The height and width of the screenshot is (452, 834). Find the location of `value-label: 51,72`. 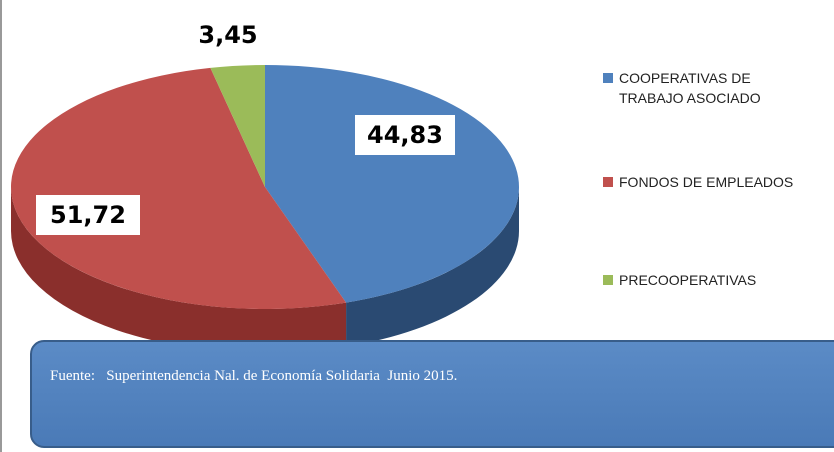

value-label: 51,72 is located at coordinates (88, 215).